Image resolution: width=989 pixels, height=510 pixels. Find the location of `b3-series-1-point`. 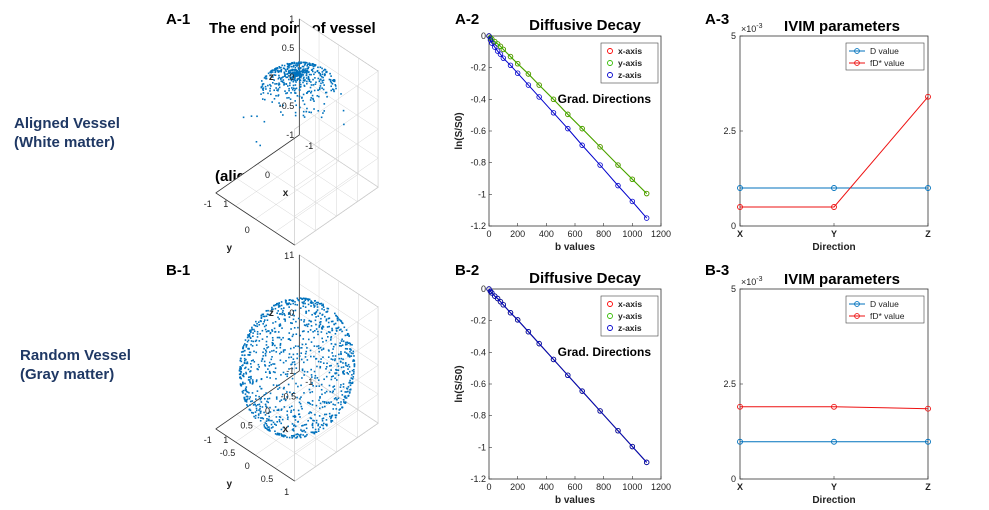

b3-series-1-point is located at coordinates (834, 406).